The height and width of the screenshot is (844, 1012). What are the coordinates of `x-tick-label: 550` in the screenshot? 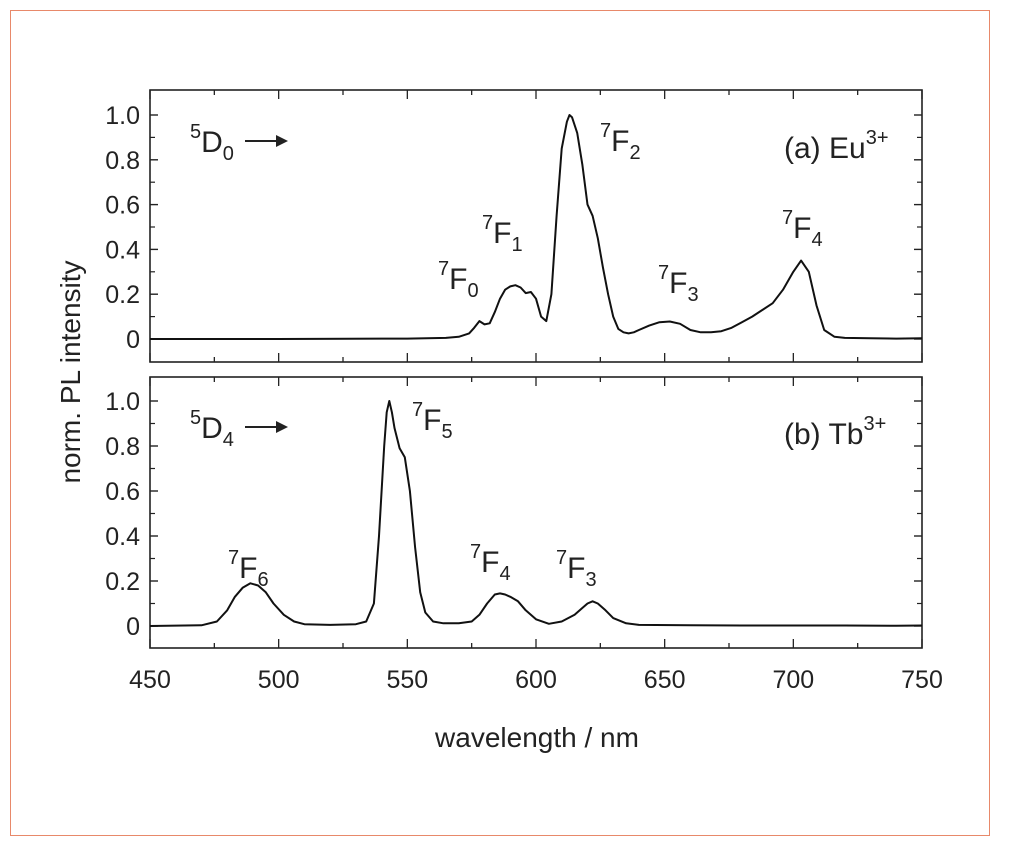 It's located at (407, 680).